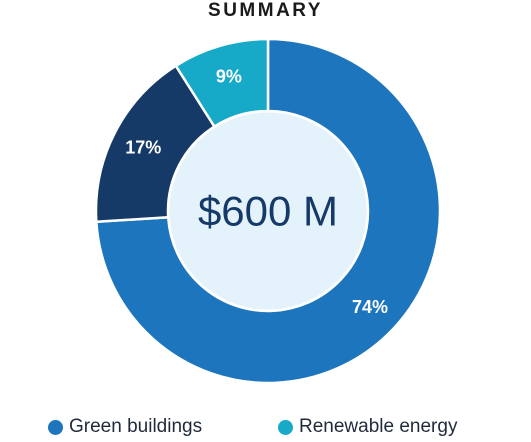 This screenshot has height=442, width=531. I want to click on legend-label-renewable-energy: Renewable energy, so click(378, 426).